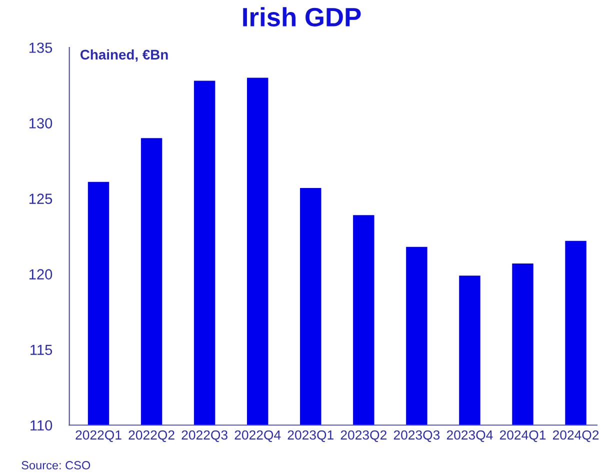 The height and width of the screenshot is (475, 603). What do you see at coordinates (41, 425) in the screenshot?
I see `y-tick-label: 110` at bounding box center [41, 425].